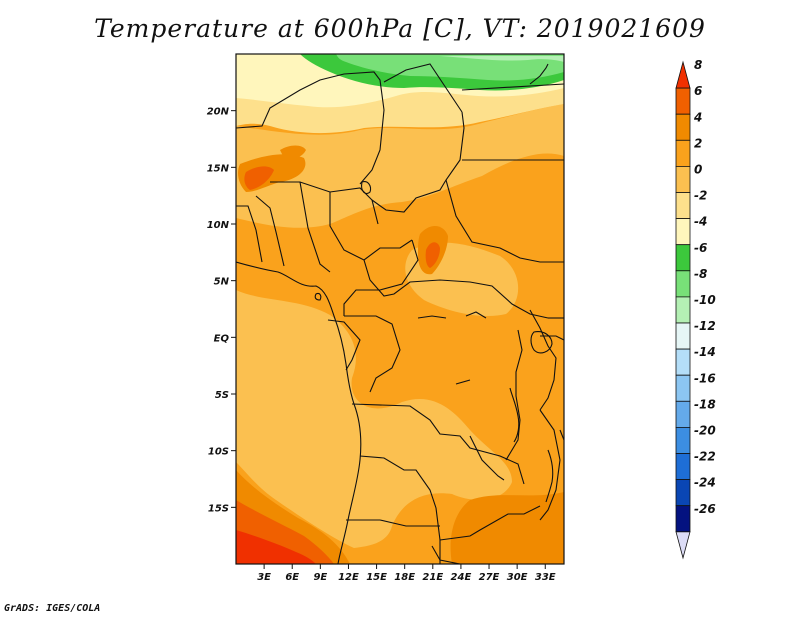  Describe the element at coordinates (293, 152) in the screenshot. I see `contour-region-4-6-north` at that location.